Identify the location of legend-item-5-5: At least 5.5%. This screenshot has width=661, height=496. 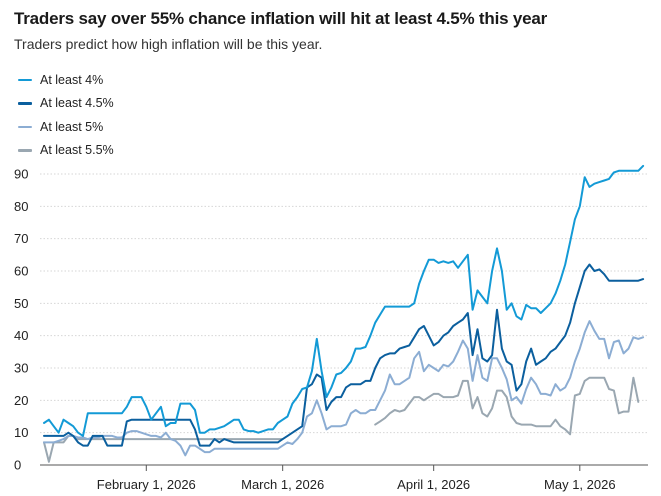
(66, 151).